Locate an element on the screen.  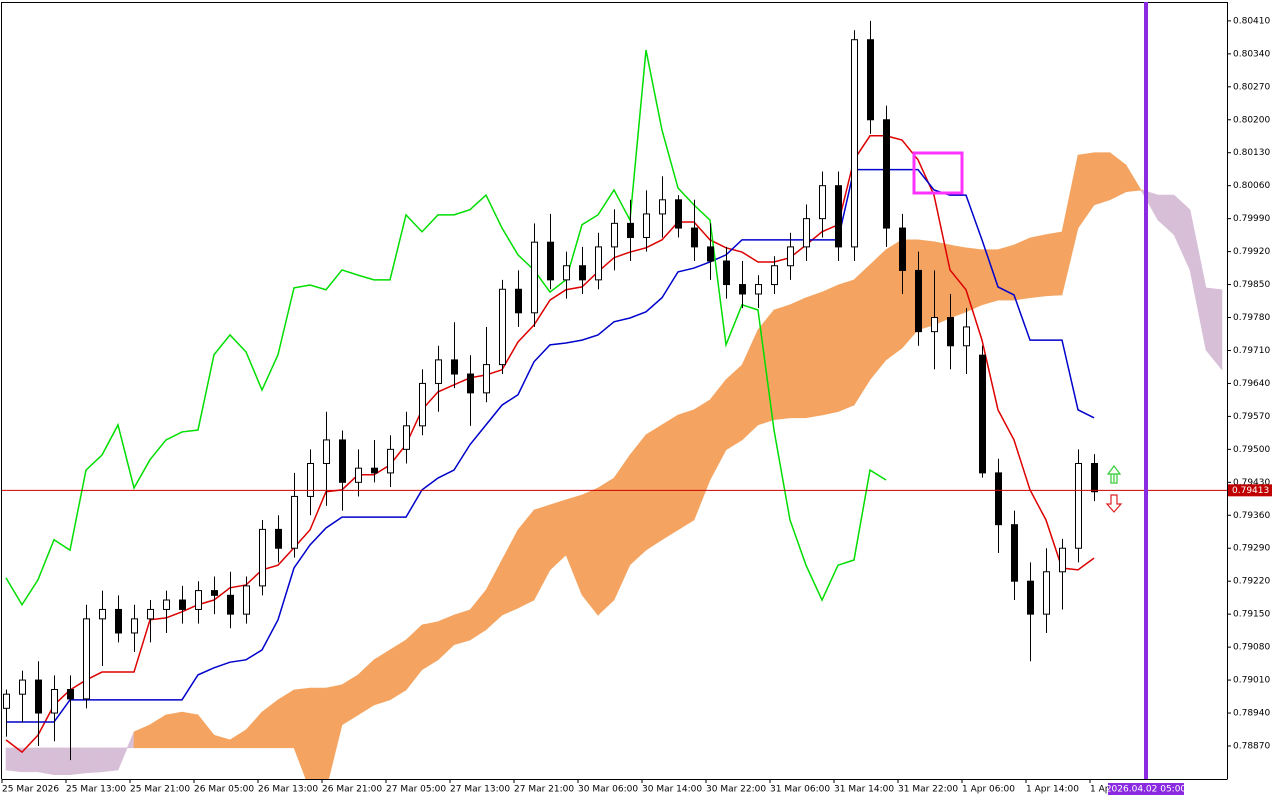
up-arrow is located at coordinates (1114, 474).